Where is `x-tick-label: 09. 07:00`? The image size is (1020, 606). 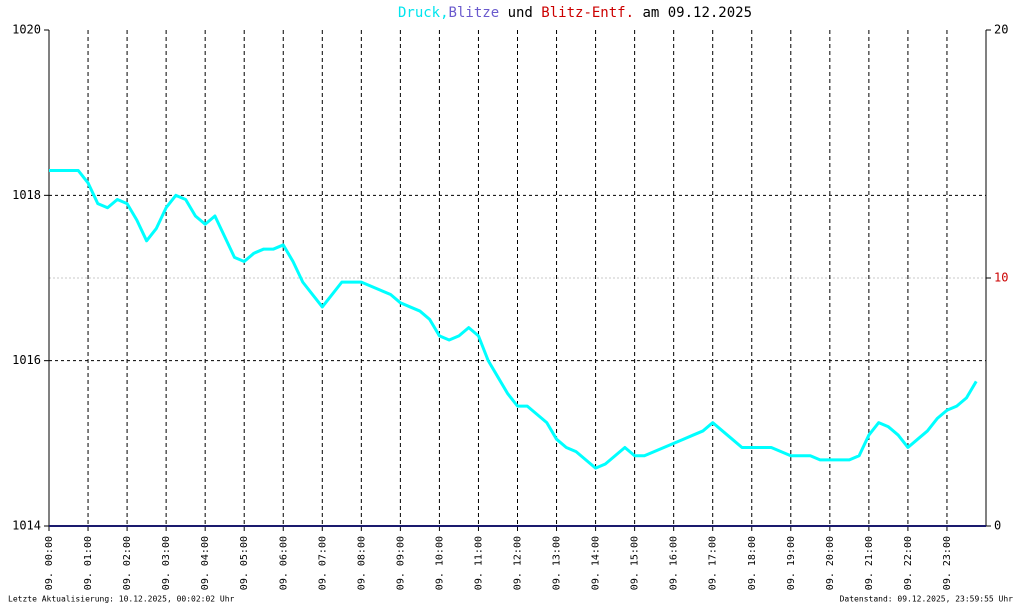
x-tick-label: 09. 07:00 is located at coordinates (322, 563).